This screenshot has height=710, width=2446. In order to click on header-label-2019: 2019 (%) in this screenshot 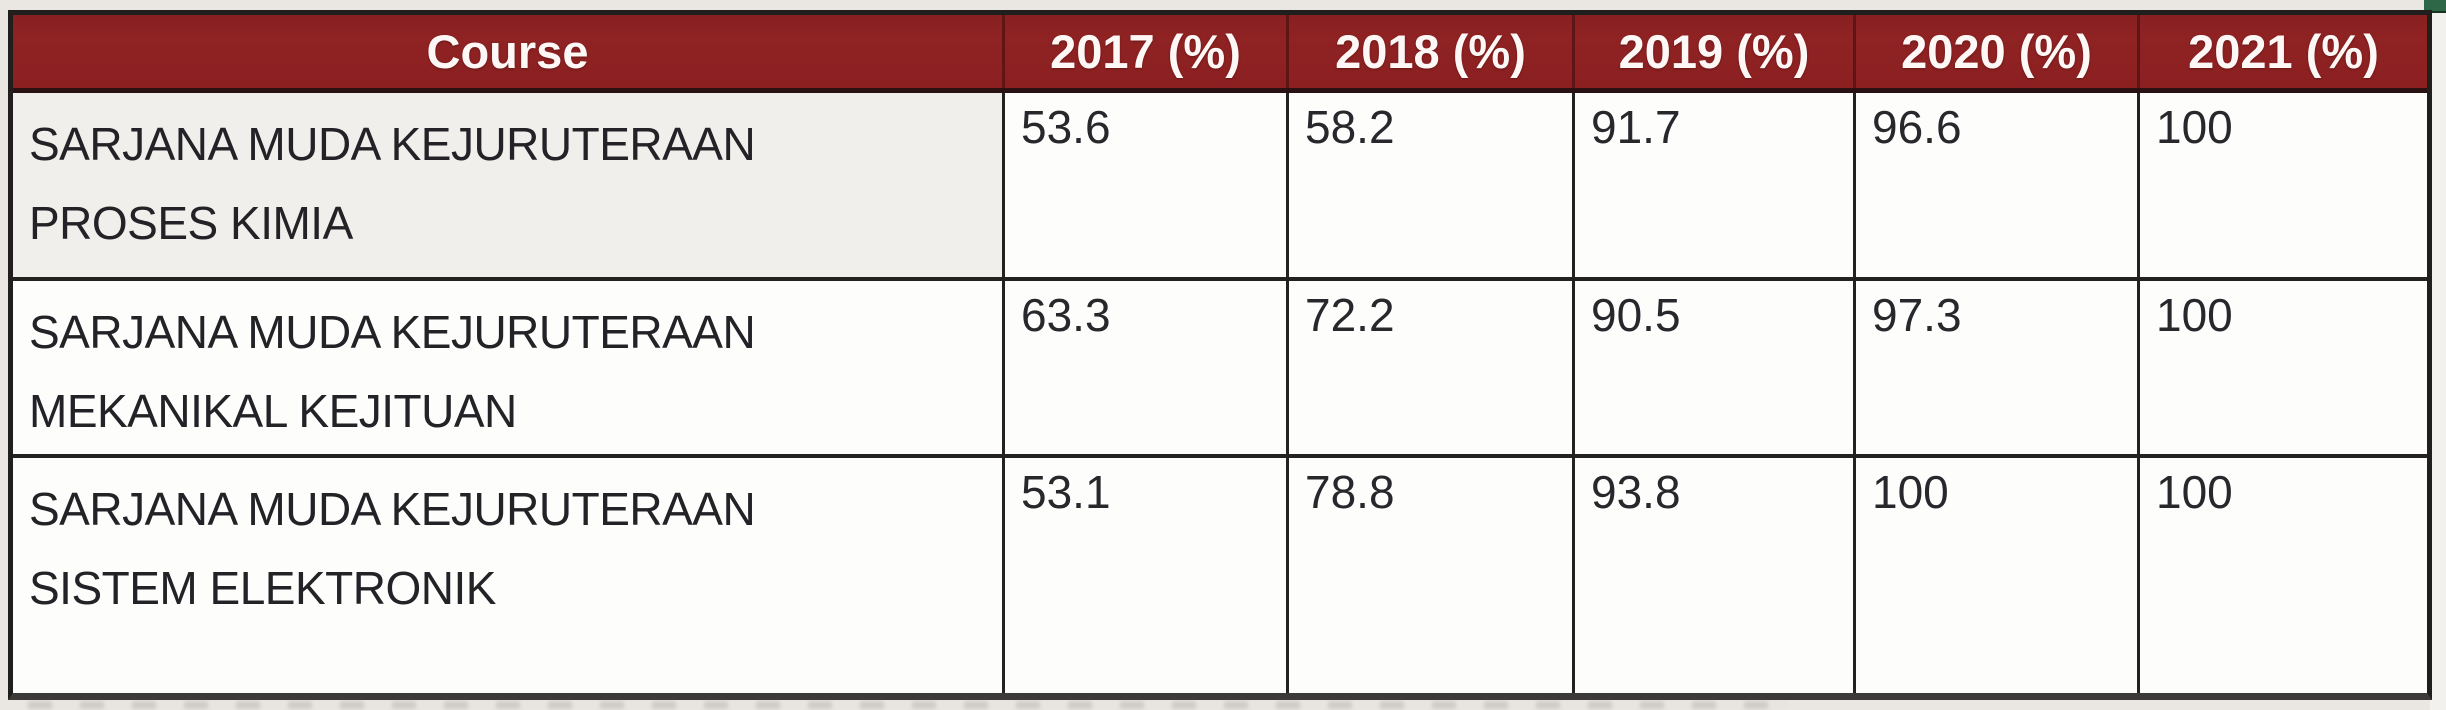, I will do `click(1714, 51)`.